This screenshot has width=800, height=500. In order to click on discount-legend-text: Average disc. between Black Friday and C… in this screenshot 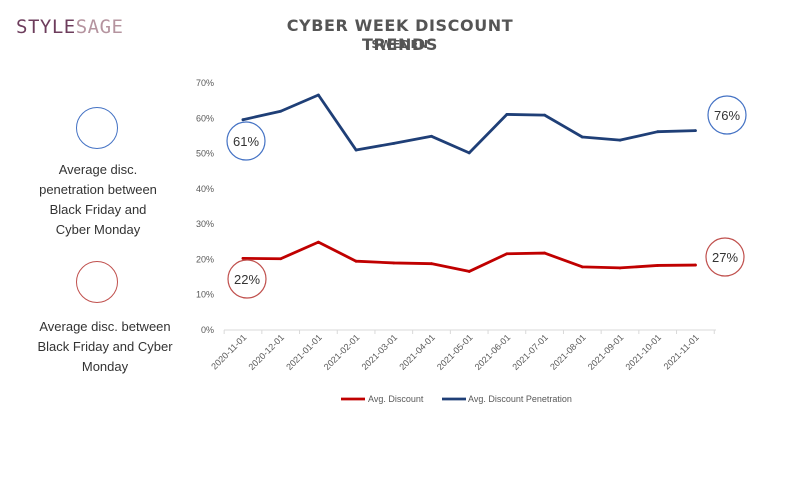, I will do `click(105, 346)`.